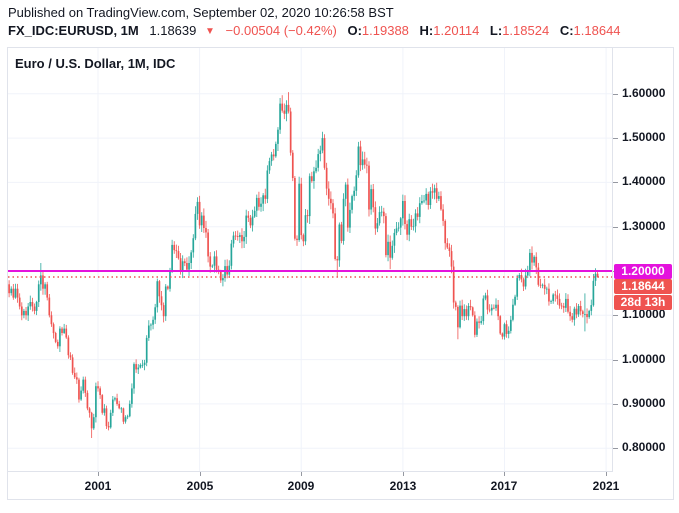  I want to click on time-tick-label: 2013, so click(403, 486).